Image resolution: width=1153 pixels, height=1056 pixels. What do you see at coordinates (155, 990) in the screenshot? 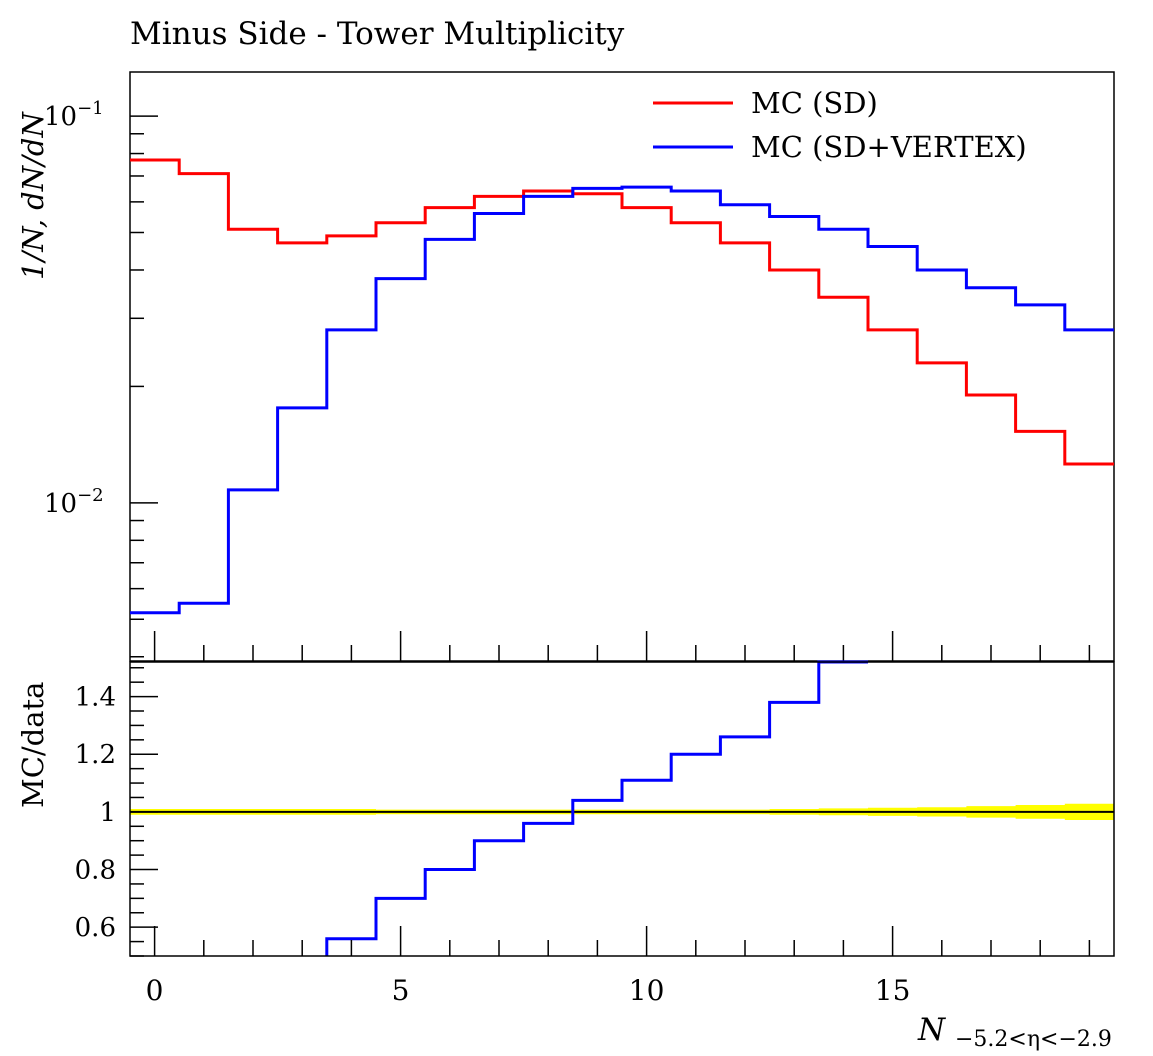
I see `x-tick-label: 0` at bounding box center [155, 990].